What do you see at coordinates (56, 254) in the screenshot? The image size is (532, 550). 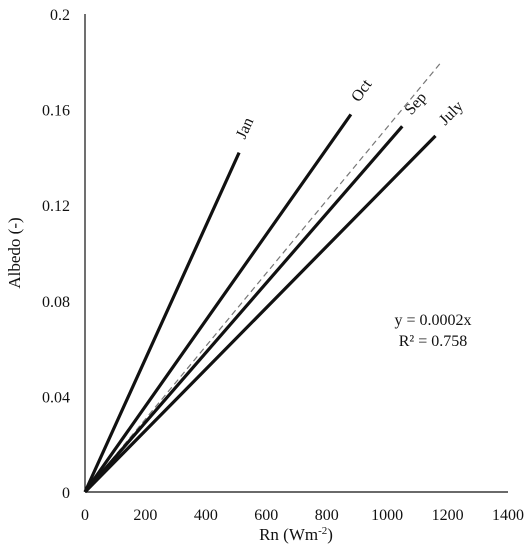 I see `y-tick-labels: 0 0.04 0.08 0.12 0.16 0.2` at bounding box center [56, 254].